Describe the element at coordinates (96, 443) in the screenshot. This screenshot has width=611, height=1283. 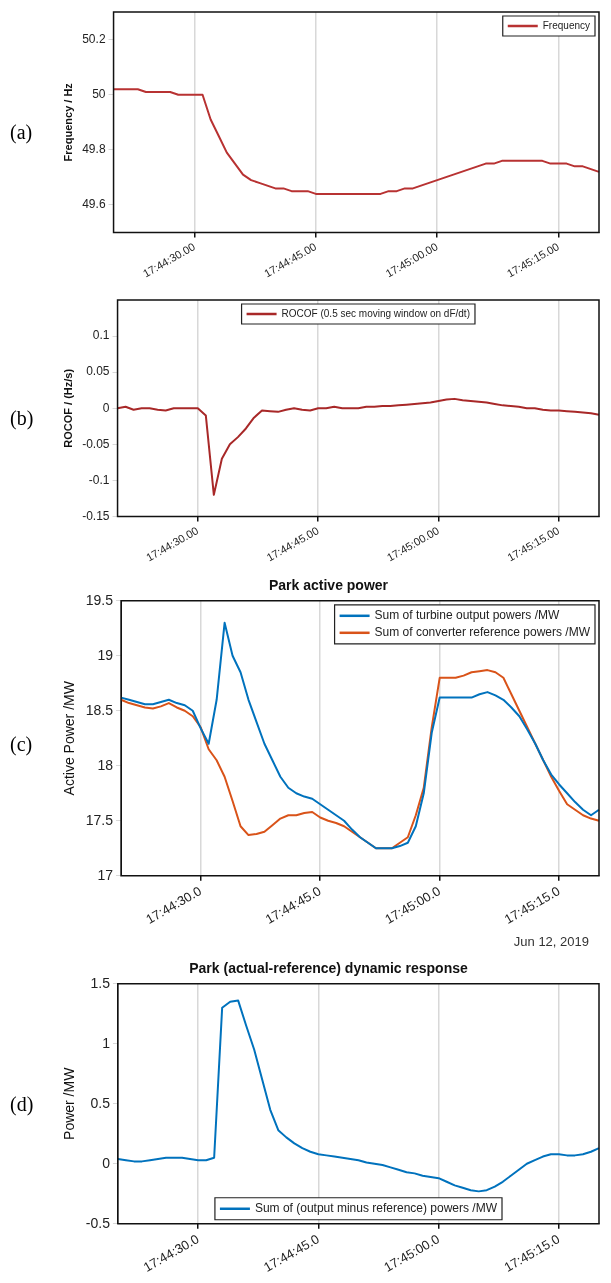
I see `y-tick-label: -0.05` at that location.